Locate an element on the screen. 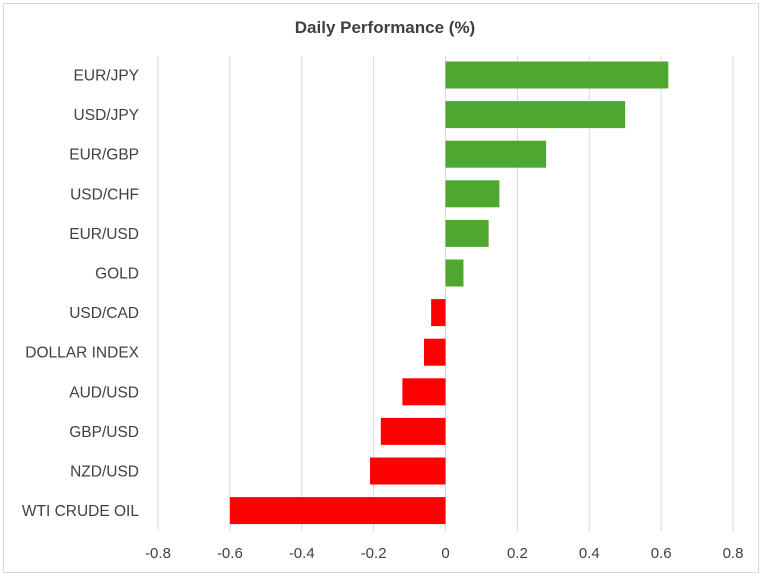 The image size is (764, 578). x-tick-label: -0.4 is located at coordinates (302, 553).